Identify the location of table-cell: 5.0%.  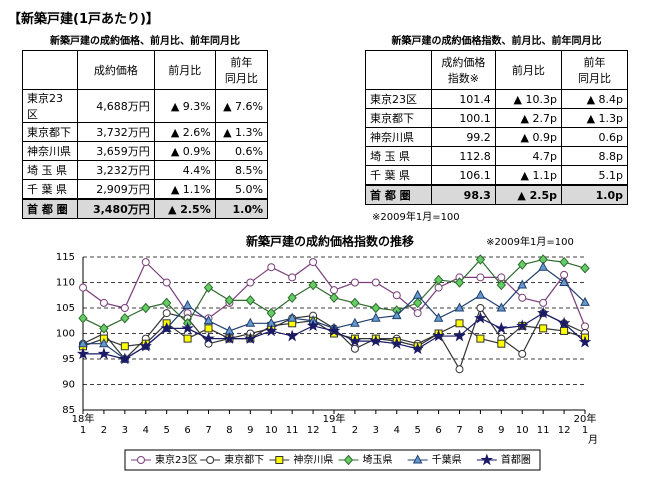
(241, 189).